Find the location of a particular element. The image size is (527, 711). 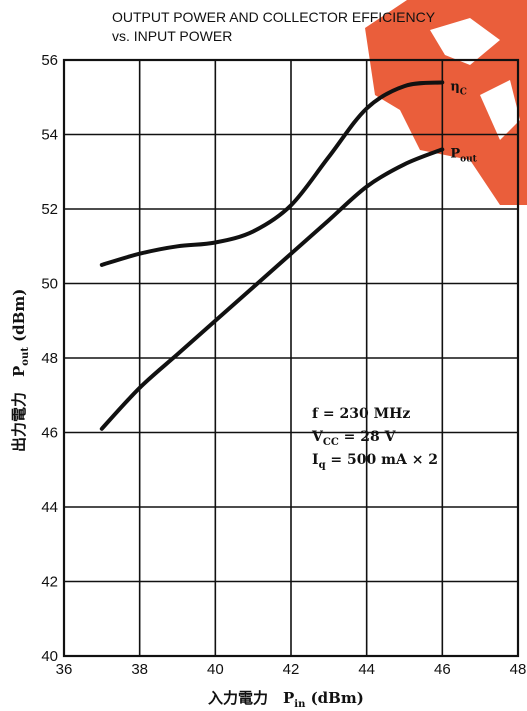

y-axis-label: 出力電力 Pout (dBm) is located at coordinates (20, 370).